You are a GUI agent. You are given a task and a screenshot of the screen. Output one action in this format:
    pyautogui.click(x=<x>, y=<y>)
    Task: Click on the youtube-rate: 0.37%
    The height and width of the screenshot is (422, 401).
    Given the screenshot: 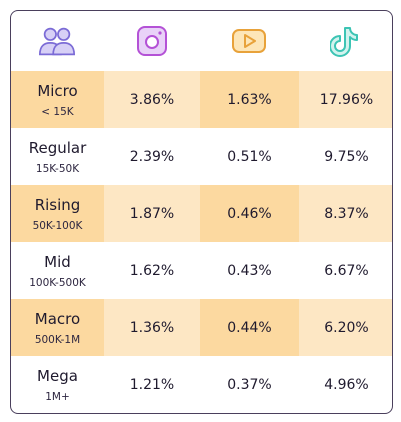 What is the action you would take?
    pyautogui.click(x=249, y=384)
    